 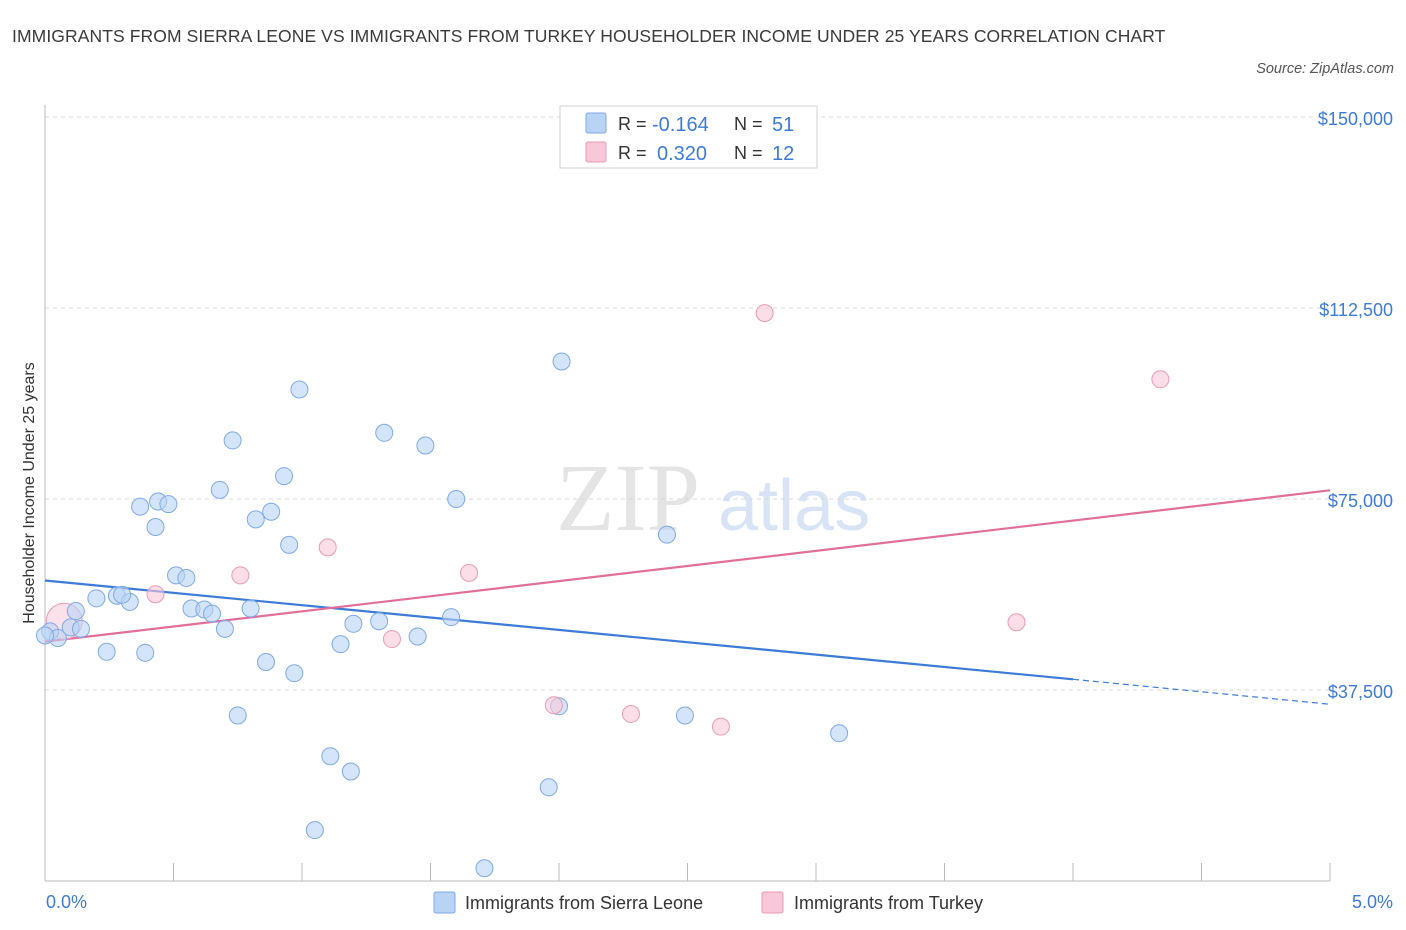 What do you see at coordinates (632, 124) in the screenshot?
I see `legend-r-label-1: R =` at bounding box center [632, 124].